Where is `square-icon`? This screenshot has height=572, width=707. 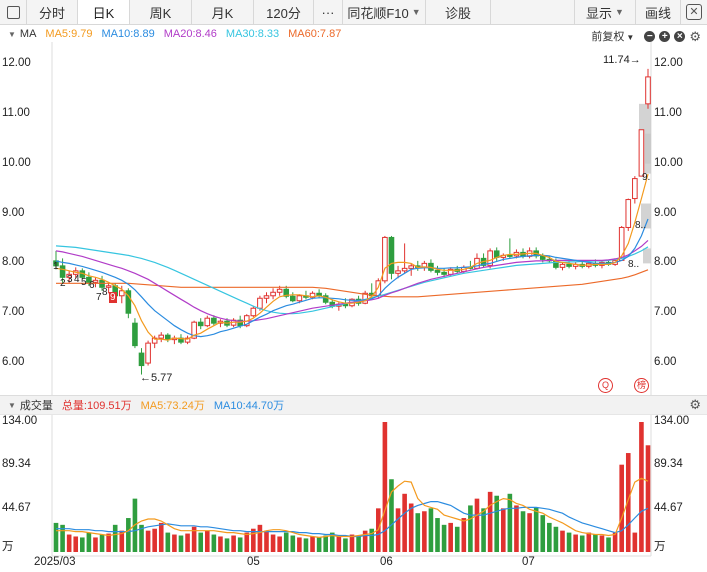
square-icon is located at coordinates (13, 12).